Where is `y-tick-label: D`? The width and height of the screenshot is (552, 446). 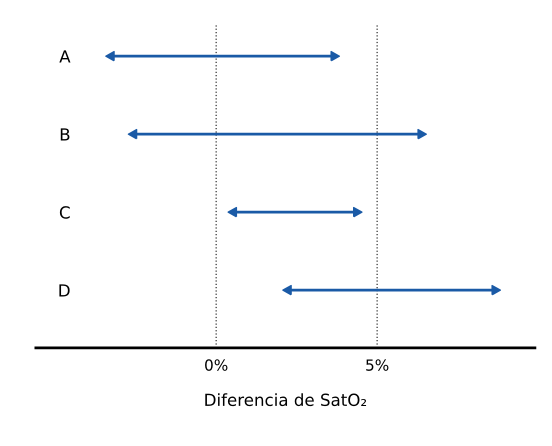
y-tick-label: D is located at coordinates (64, 290).